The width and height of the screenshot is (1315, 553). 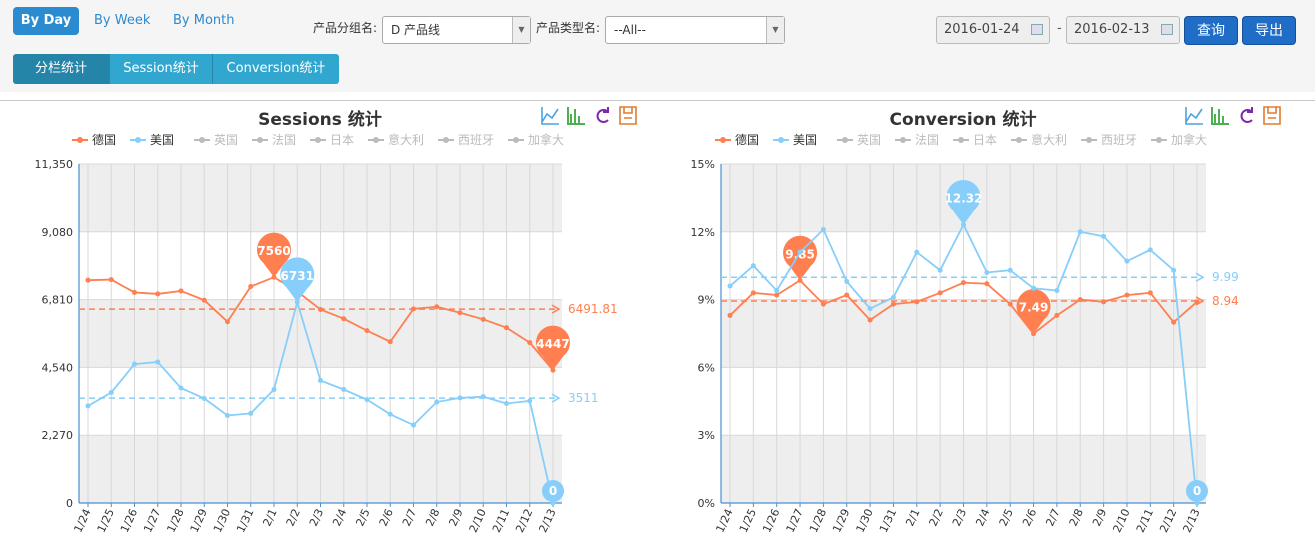 I want to click on date-from-input: 2016-01-24, so click(x=993, y=30).